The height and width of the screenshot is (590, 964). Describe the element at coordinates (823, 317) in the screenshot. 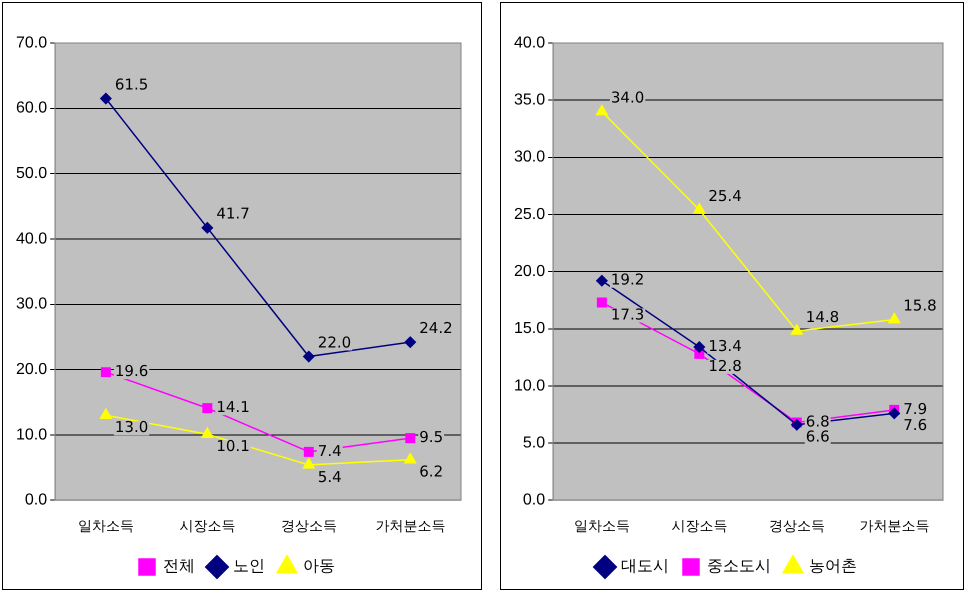

I see `data-label: 14.8` at that location.